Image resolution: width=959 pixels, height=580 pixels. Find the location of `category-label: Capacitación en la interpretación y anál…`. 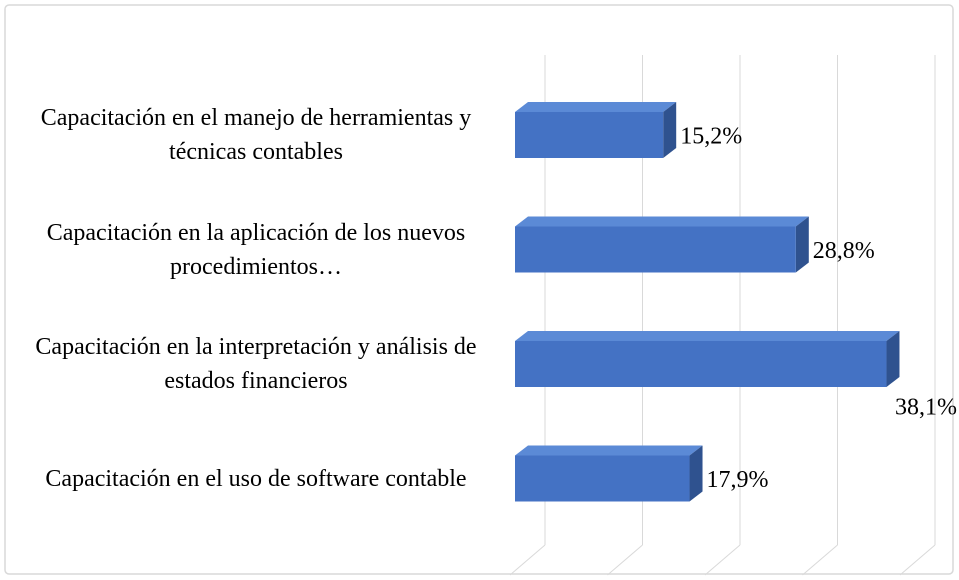

category-label: Capacitación en la interpretación y anál… is located at coordinates (256, 364).